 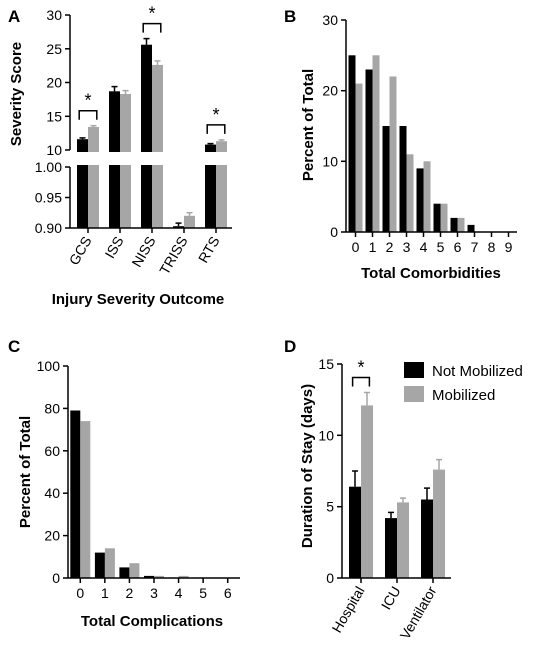 I want to click on panel-a-bar-mobilized-triss, so click(x=189, y=221).